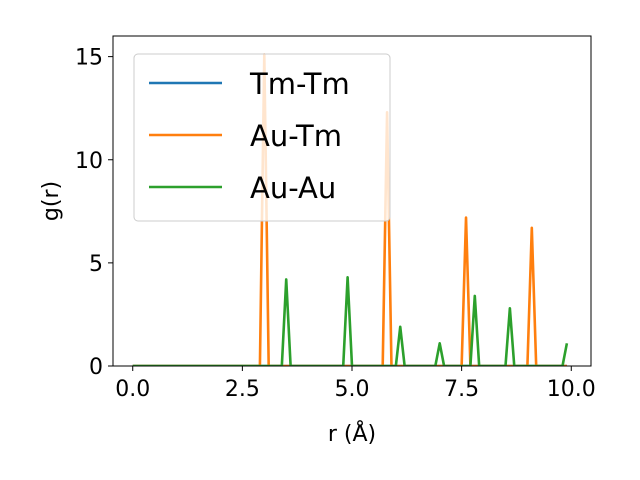 The width and height of the screenshot is (640, 480). What do you see at coordinates (96, 264) in the screenshot?
I see `y-tick-label: 5` at bounding box center [96, 264].